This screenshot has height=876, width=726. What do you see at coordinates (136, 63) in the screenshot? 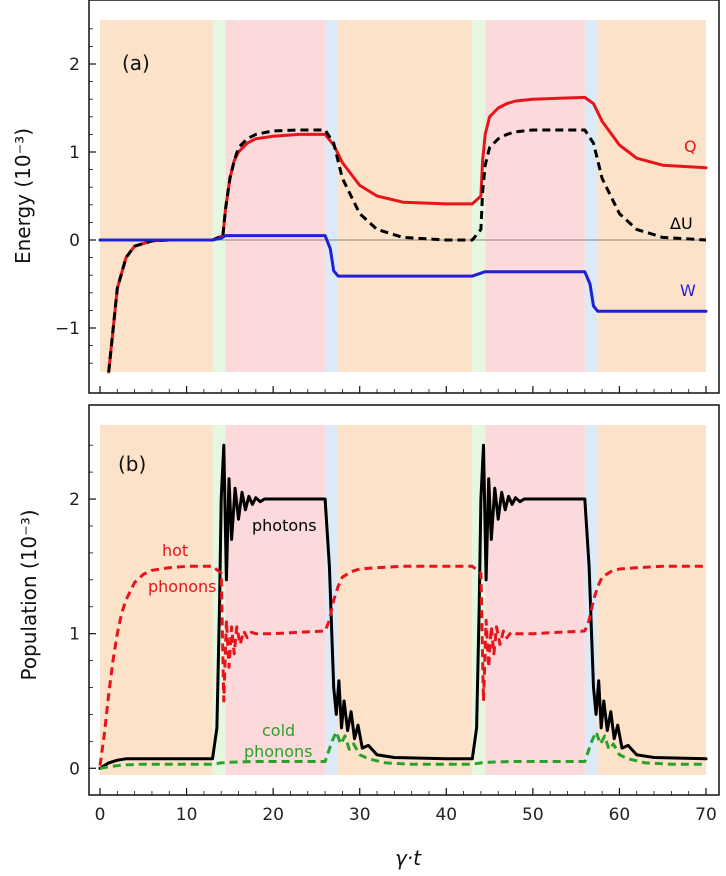
I see `panel-a-label: (a)` at bounding box center [136, 63].